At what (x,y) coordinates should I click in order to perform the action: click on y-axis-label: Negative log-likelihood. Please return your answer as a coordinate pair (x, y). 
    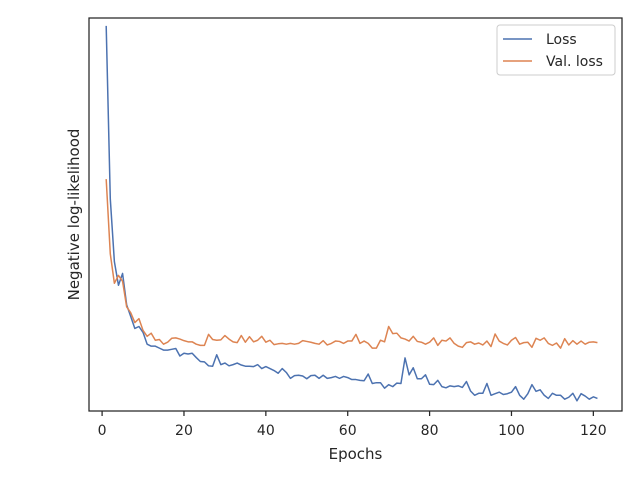
    Looking at the image, I should click on (74, 215).